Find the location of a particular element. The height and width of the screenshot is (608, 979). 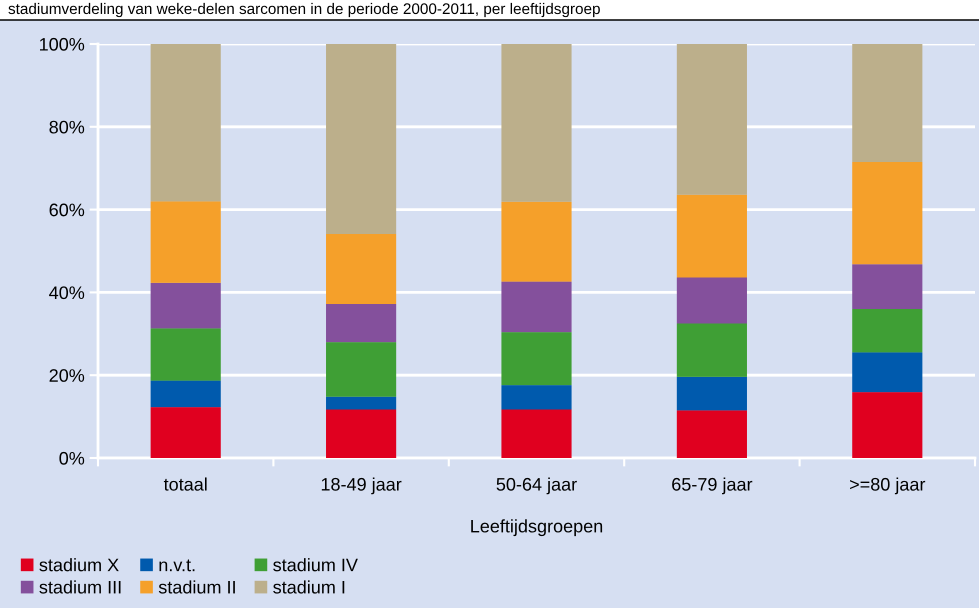

chart-title: stadiumverdeling van weke-delen sarcomen in de periode 2000-2011, per leeftijdsgroep is located at coordinates (304, 10).